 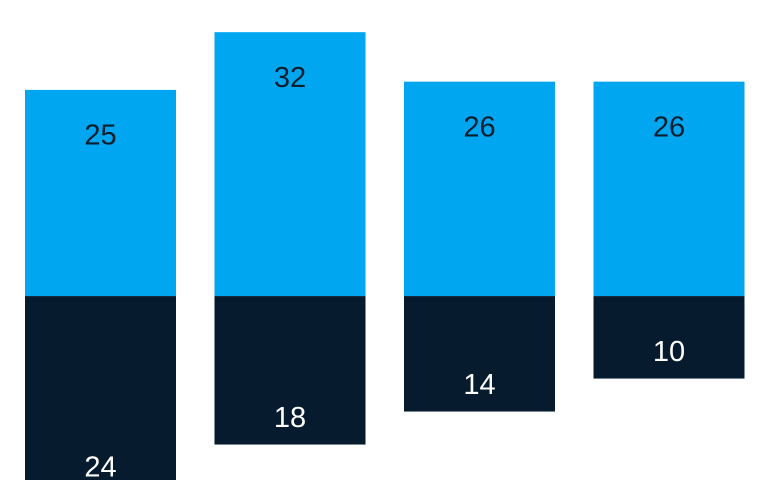 What do you see at coordinates (100, 136) in the screenshot?
I see `data-label: 25` at bounding box center [100, 136].